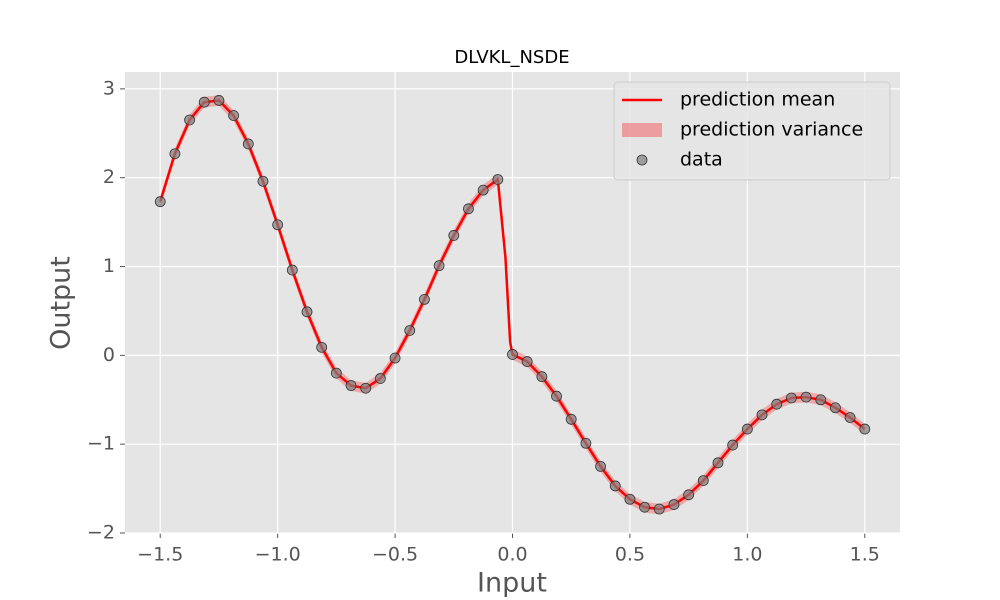  I want to click on y-tick-label: 2, so click(109, 177).